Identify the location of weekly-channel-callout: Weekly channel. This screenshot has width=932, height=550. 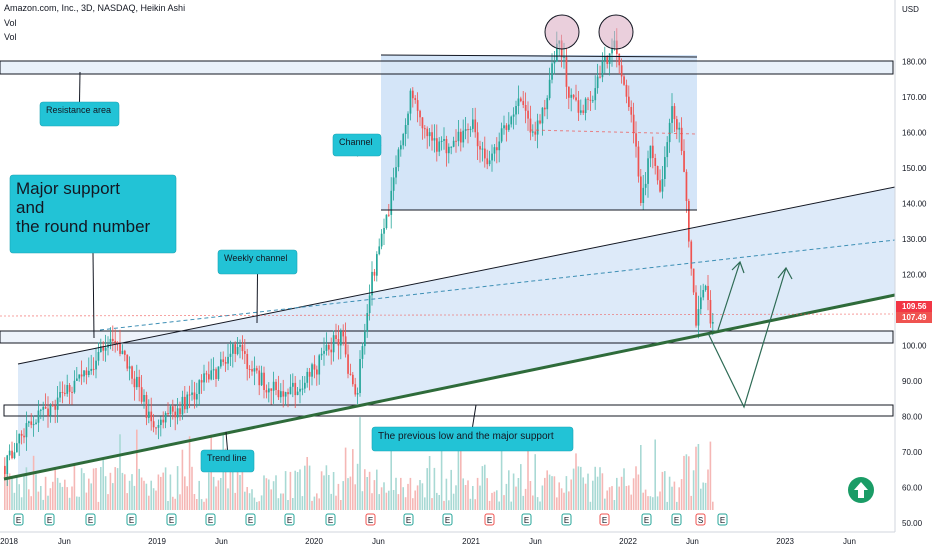
(257, 286).